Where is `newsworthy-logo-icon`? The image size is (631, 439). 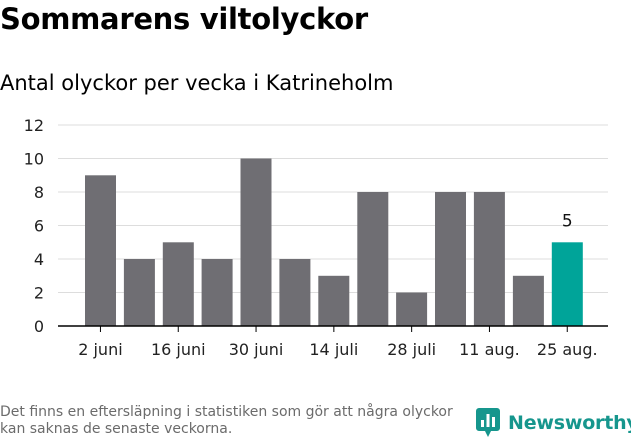
newsworthy-logo-icon is located at coordinates (488, 422).